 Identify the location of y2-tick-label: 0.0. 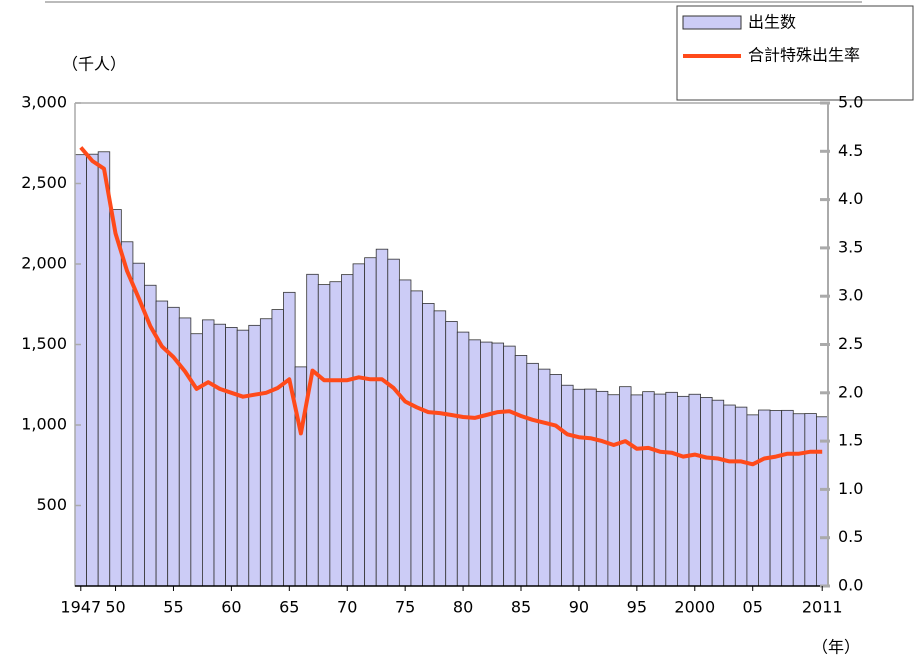
(850, 585).